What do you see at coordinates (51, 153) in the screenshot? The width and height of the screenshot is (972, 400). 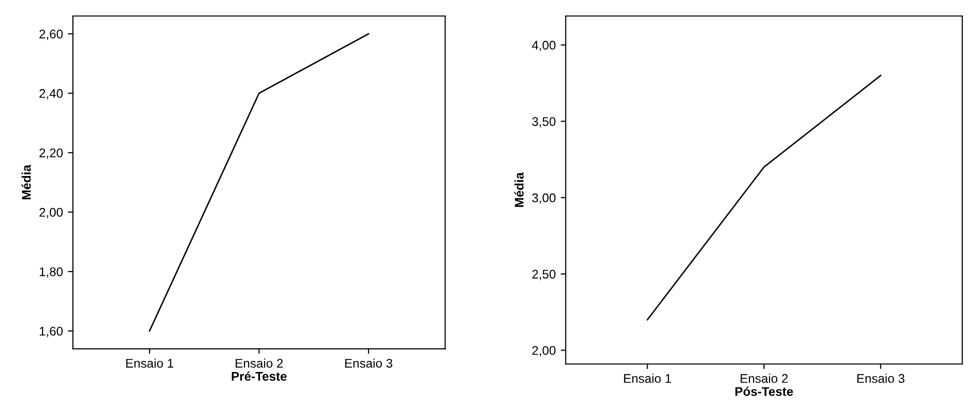 I see `y-tick-label: 2,20` at bounding box center [51, 153].